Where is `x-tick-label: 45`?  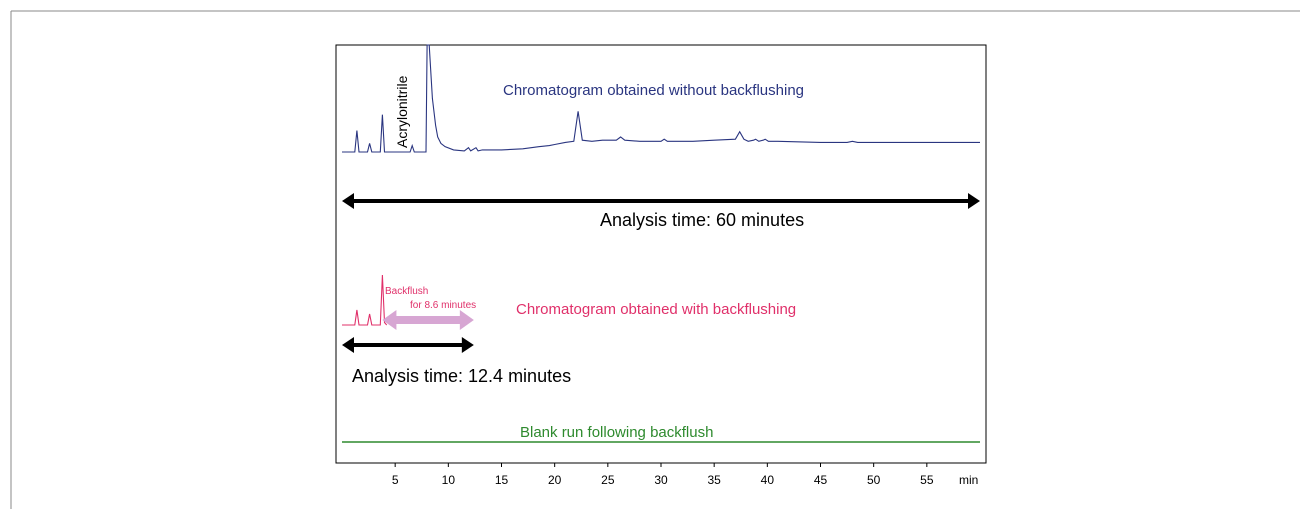
x-tick-label: 45 is located at coordinates (821, 480).